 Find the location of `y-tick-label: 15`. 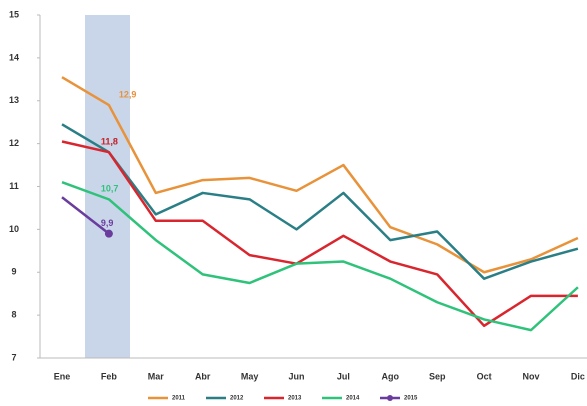

y-tick-label: 15 is located at coordinates (14, 14).